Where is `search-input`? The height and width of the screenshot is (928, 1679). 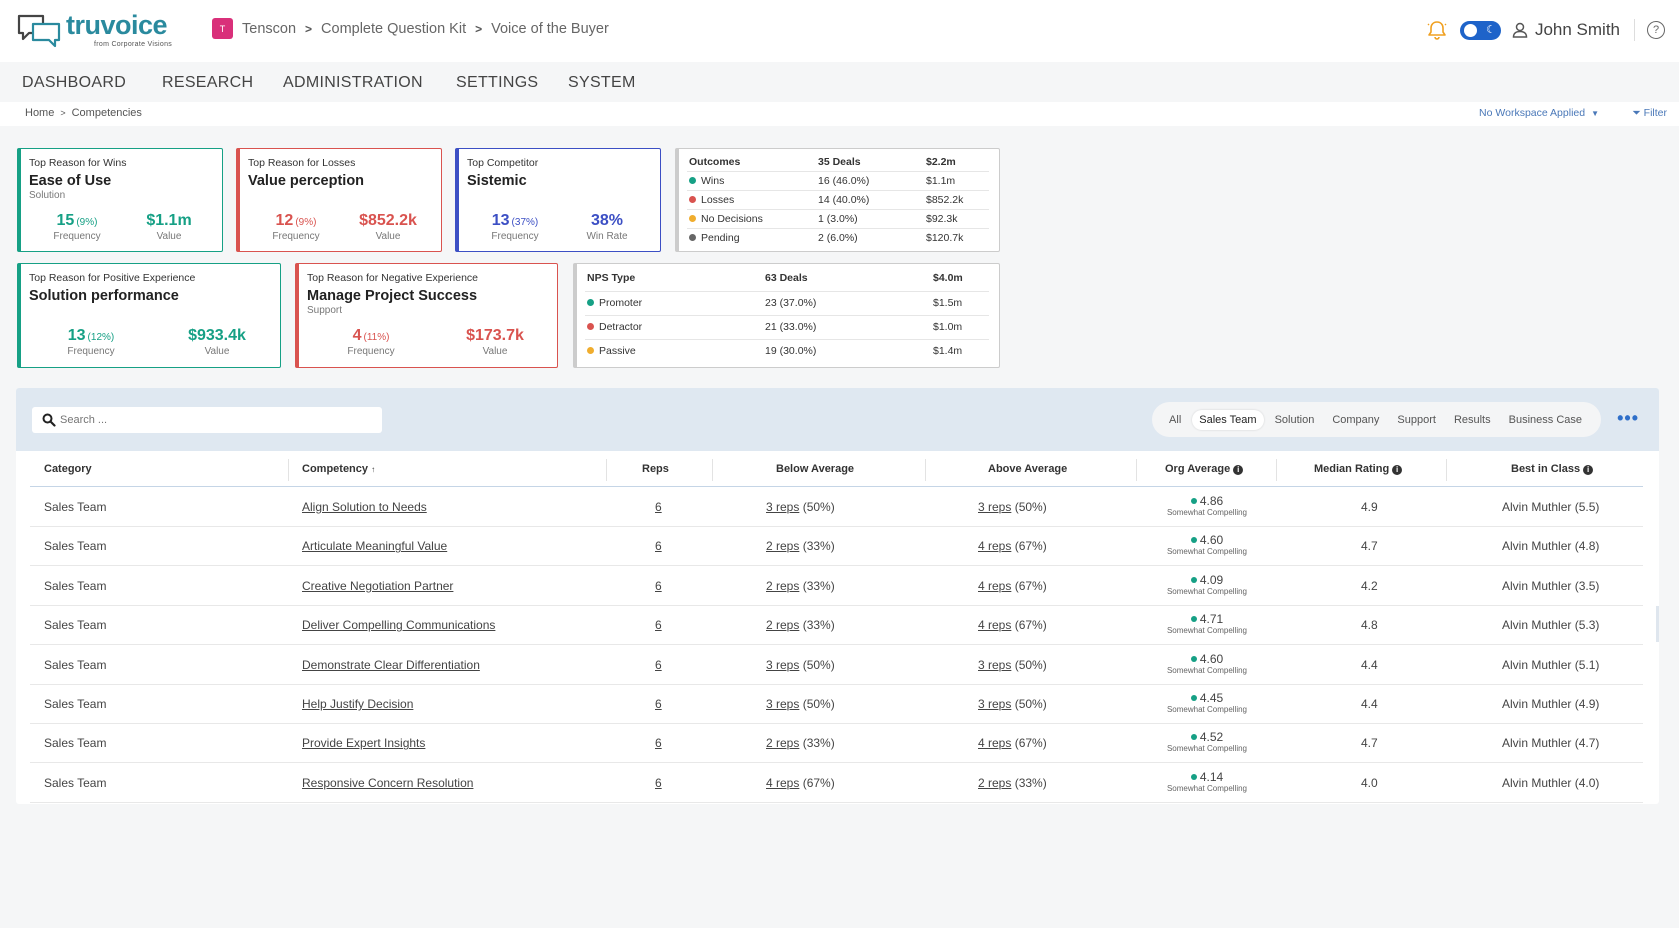 search-input is located at coordinates (215, 420).